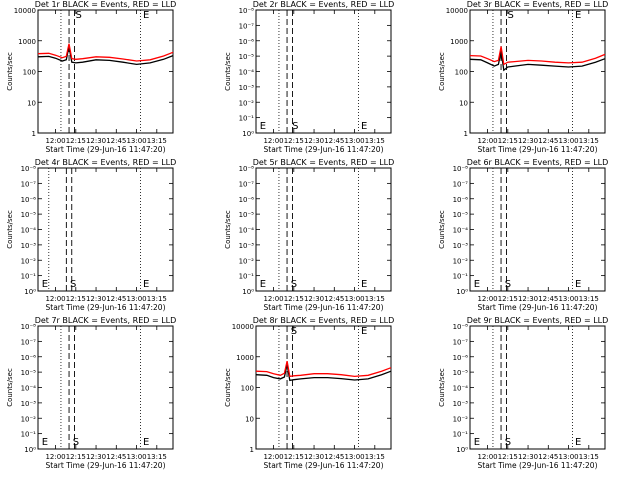 The width and height of the screenshot is (640, 480). What do you see at coordinates (538, 162) in the screenshot?
I see `panel-title: Det 6r BLACK = Events, RED = LLD` at bounding box center [538, 162].